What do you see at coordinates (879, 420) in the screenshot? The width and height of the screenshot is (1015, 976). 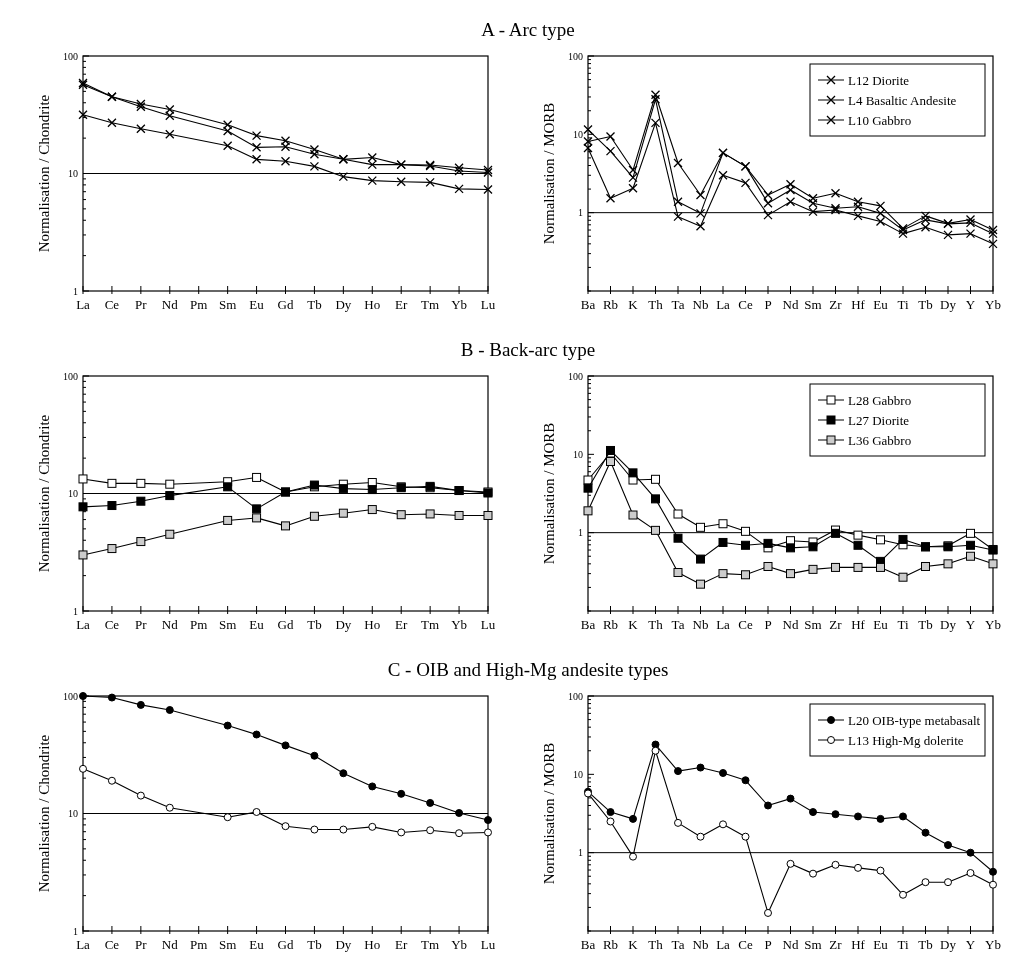 I see `legend-label: L27 Diorite` at bounding box center [879, 420].